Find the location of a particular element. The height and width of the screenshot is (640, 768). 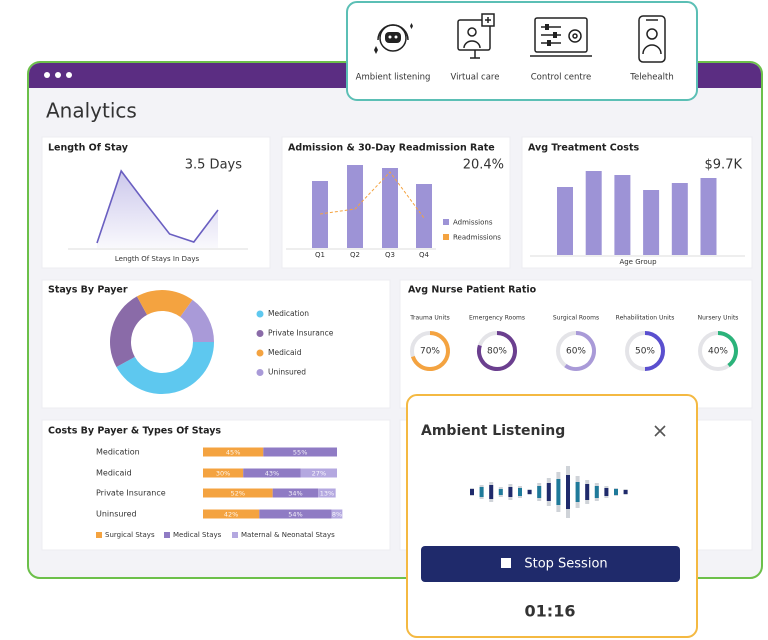

x-tick-label: Q2 is located at coordinates (355, 255).